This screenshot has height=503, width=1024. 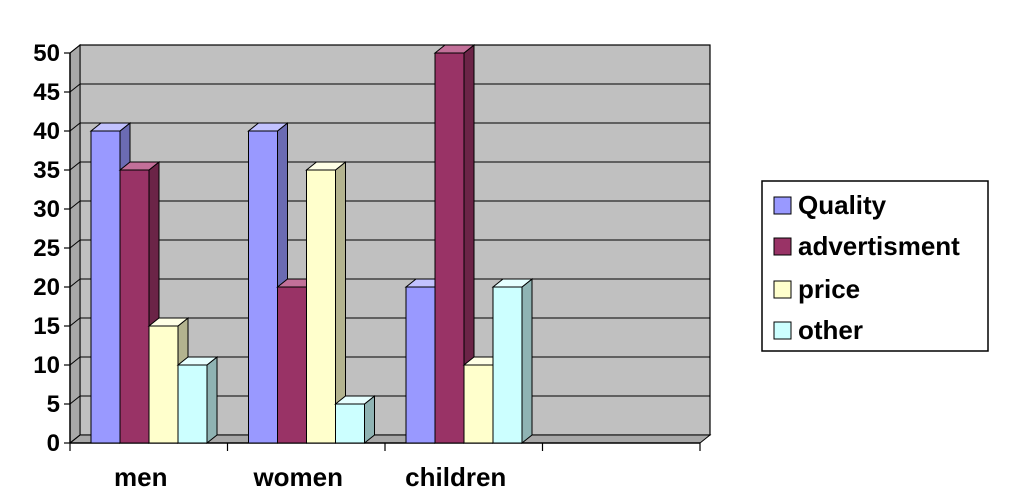 I want to click on y-tick-label: 25, so click(x=46, y=248).